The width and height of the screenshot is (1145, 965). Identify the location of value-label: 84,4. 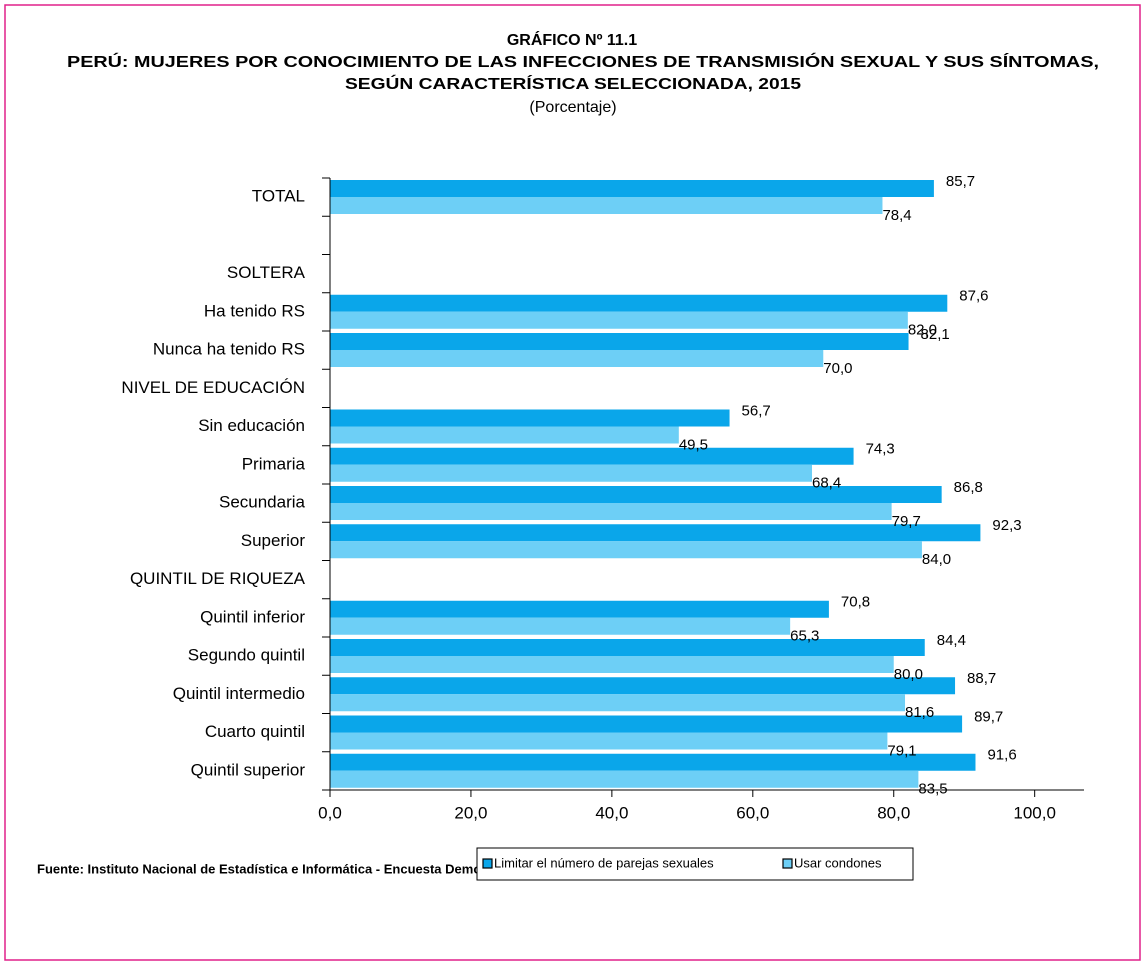
(951, 640).